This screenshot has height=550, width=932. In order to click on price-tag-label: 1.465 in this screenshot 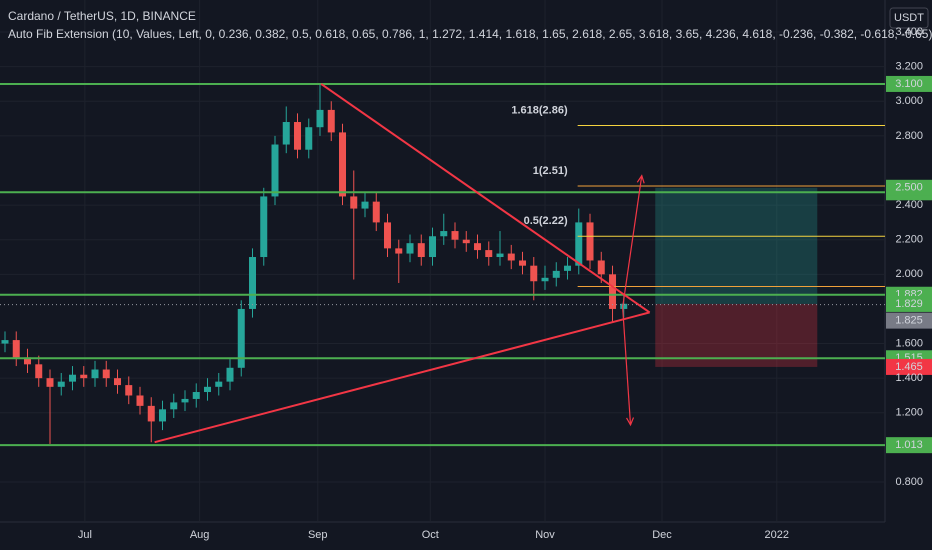, I will do `click(909, 367)`.